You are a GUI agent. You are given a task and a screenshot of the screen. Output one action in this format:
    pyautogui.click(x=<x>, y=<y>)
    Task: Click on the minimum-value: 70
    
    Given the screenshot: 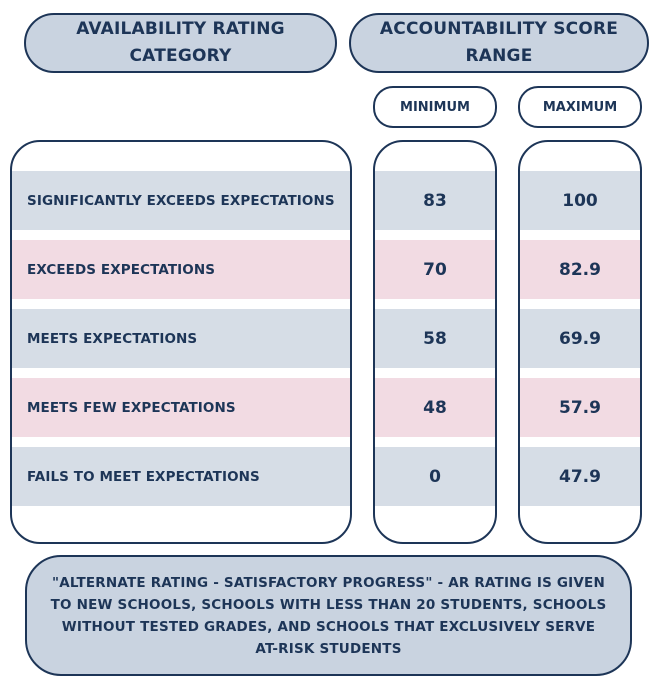 What is the action you would take?
    pyautogui.click(x=435, y=269)
    